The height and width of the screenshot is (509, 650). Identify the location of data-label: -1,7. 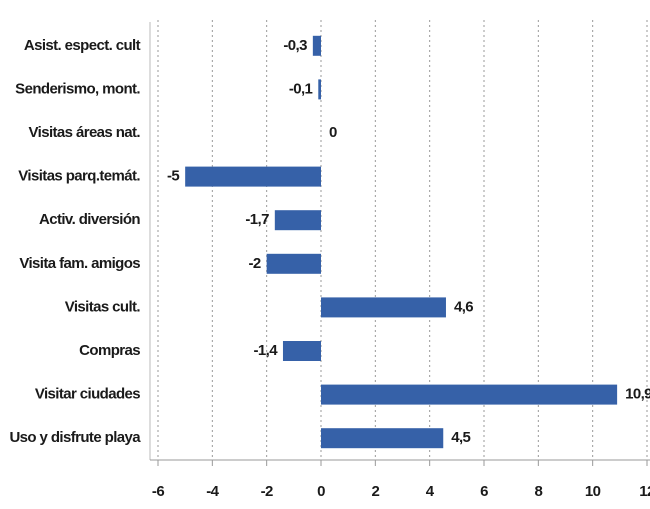
(257, 219).